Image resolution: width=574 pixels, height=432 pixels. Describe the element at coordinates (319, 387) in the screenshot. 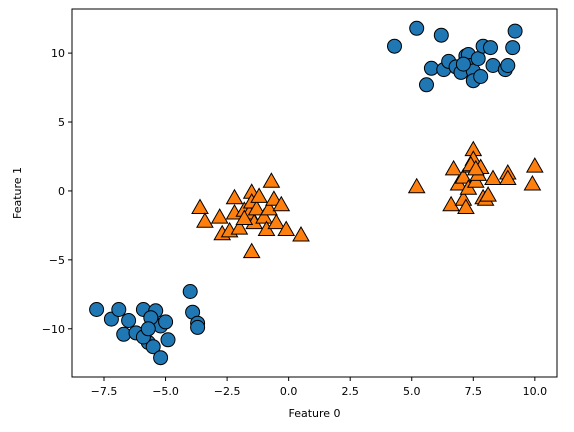

I see `x-axis-ticks: −7.5 −5.0 −2.5 0.0 2.5 5.0 7.5 10.0` at that location.